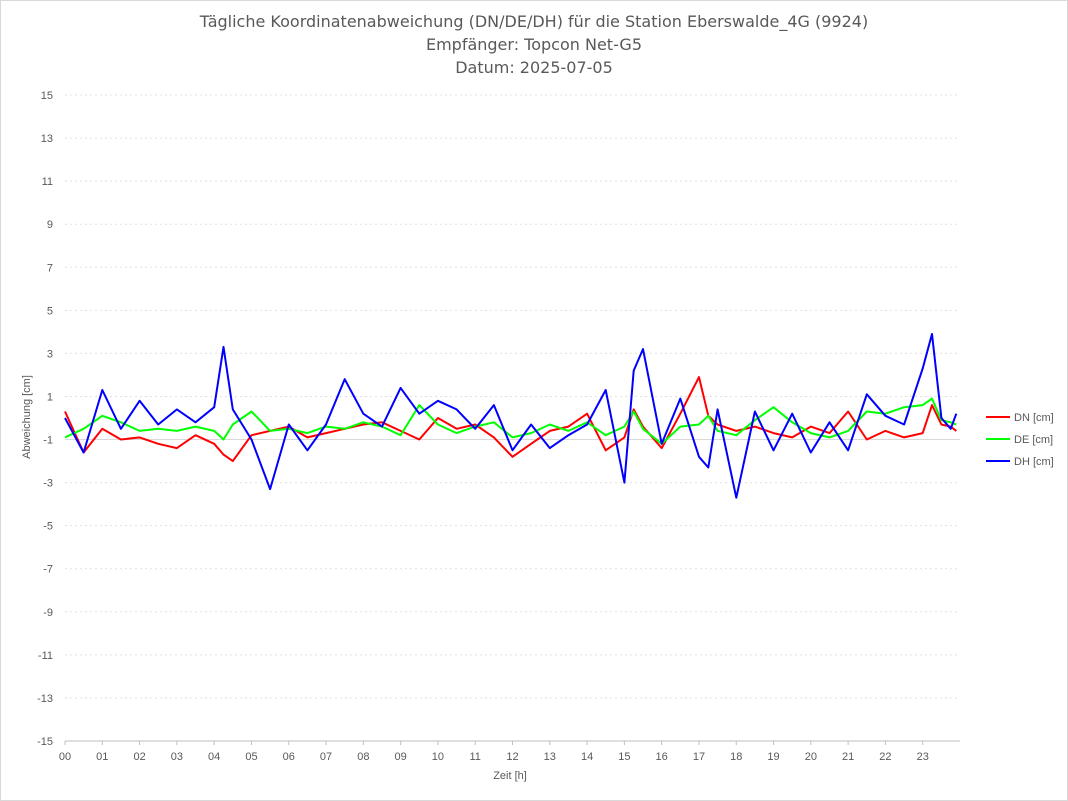  Describe the element at coordinates (550, 757) in the screenshot. I see `x-tick-label: 13` at that location.